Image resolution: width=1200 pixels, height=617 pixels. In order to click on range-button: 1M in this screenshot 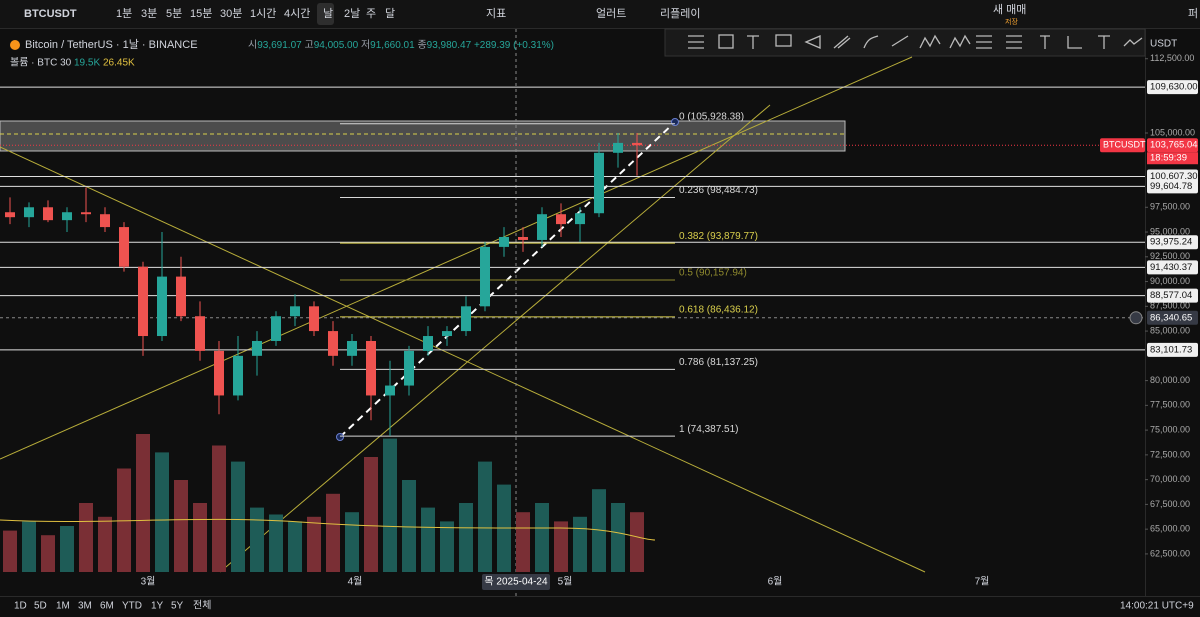, I will do `click(63, 606)`.